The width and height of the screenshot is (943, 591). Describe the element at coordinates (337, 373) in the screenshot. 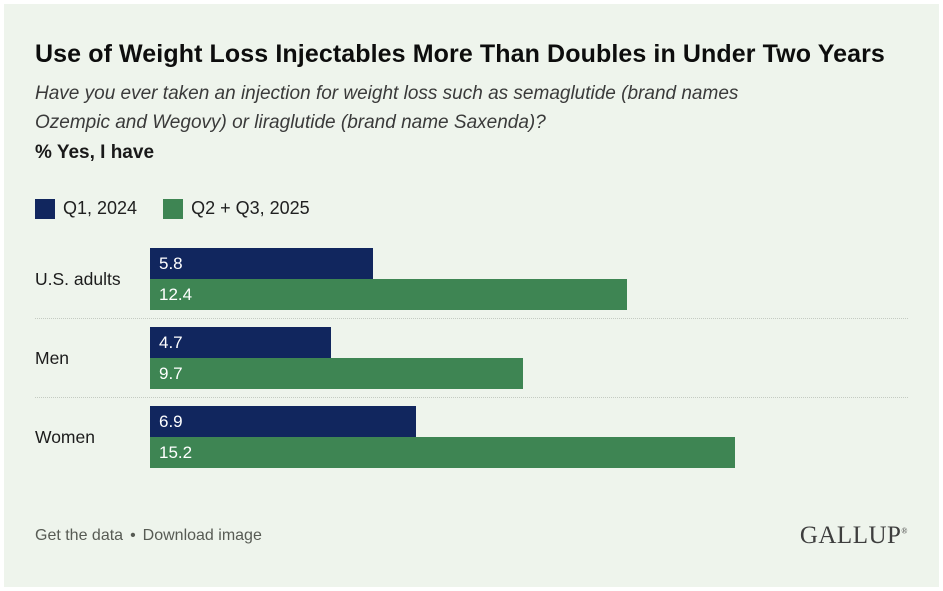

I see `bar-series-1-1: 9.7` at that location.